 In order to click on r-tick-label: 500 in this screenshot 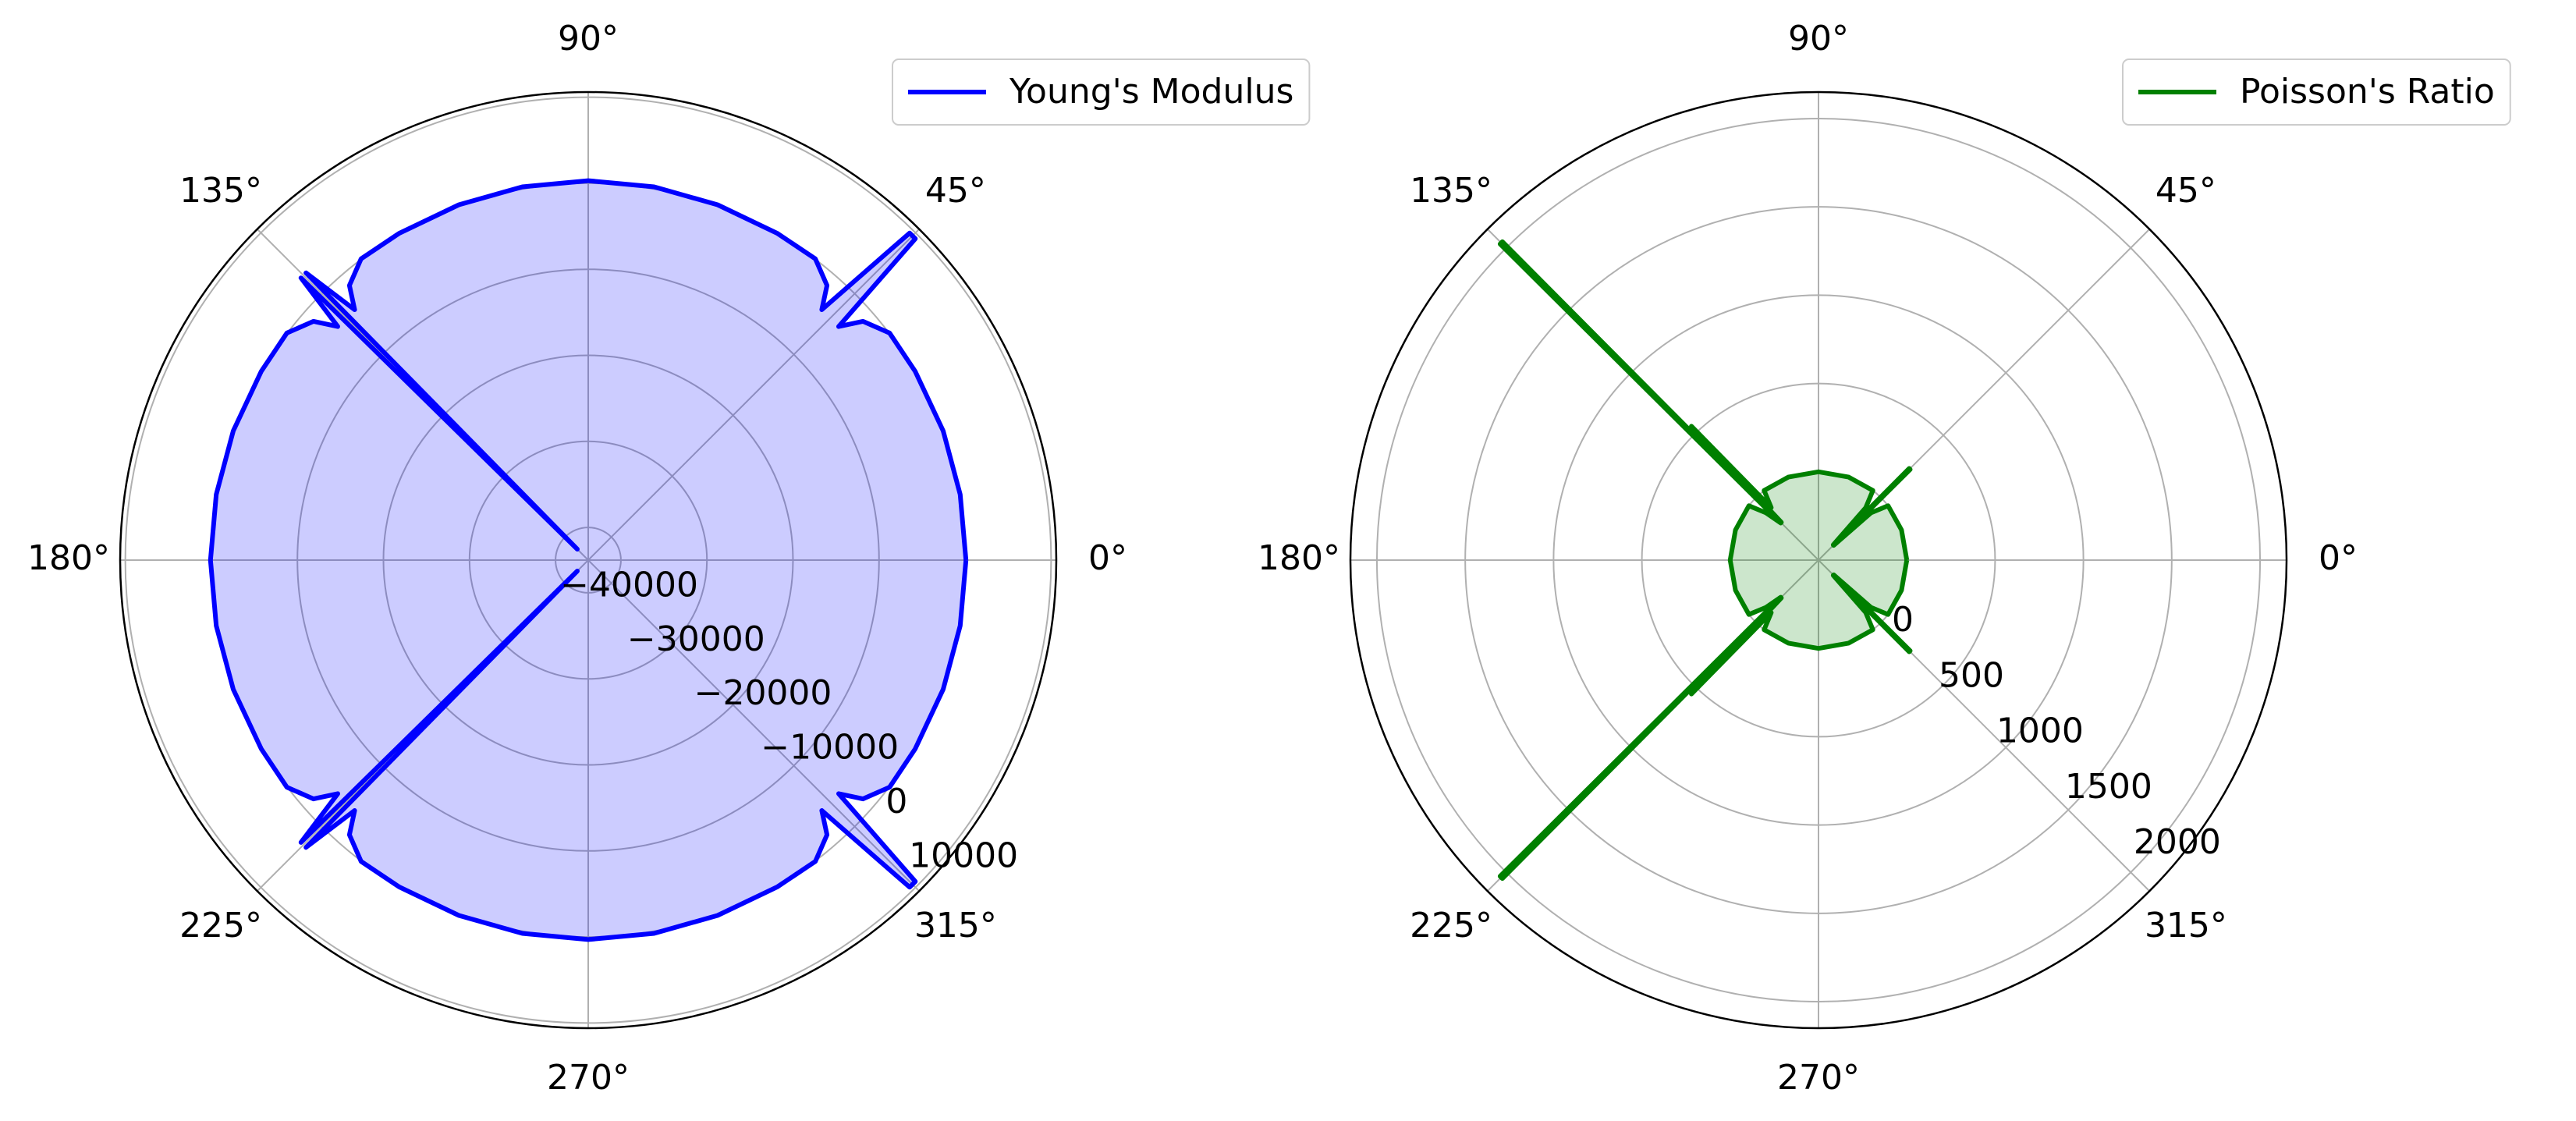, I will do `click(1971, 675)`.